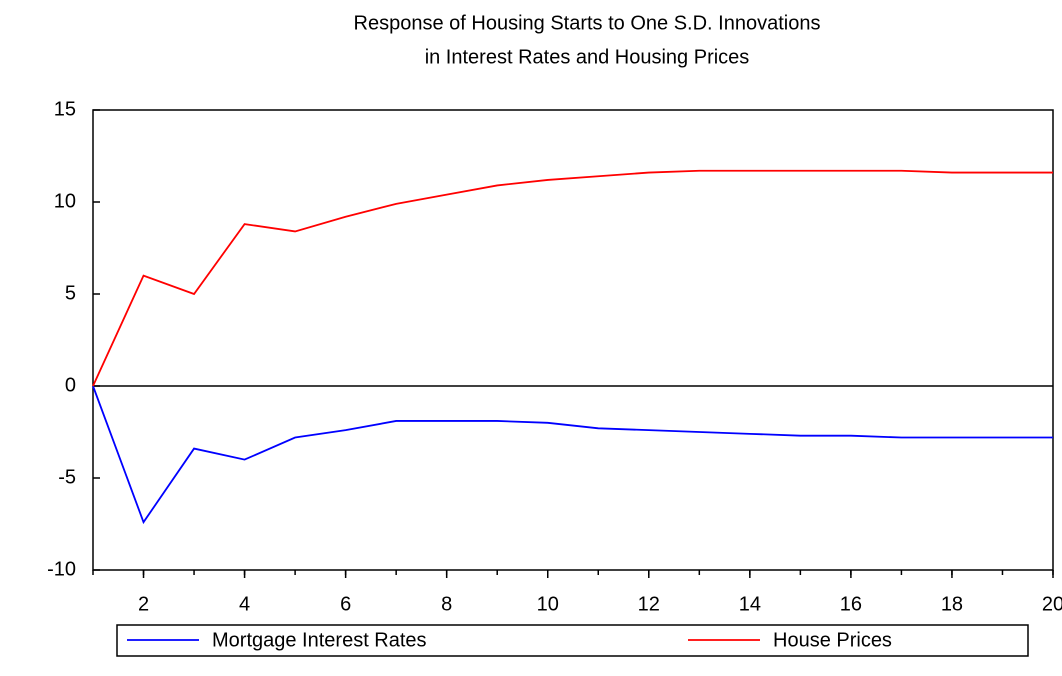 Image resolution: width=1062 pixels, height=676 pixels. What do you see at coordinates (61, 569) in the screenshot?
I see `y-tick-label: -10` at bounding box center [61, 569].